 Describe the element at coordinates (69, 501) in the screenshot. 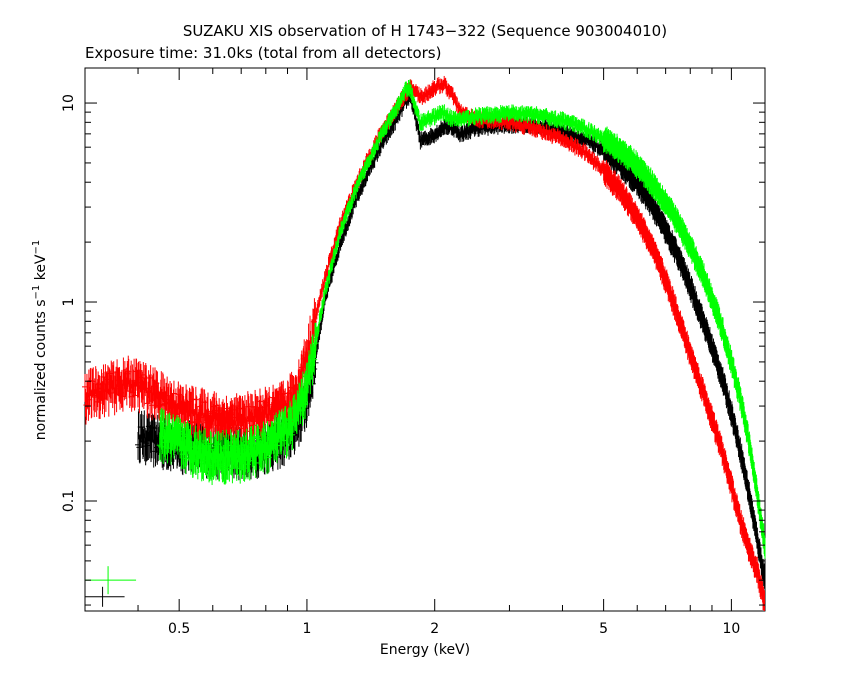

I see `y-tick-label: 0.1` at that location.